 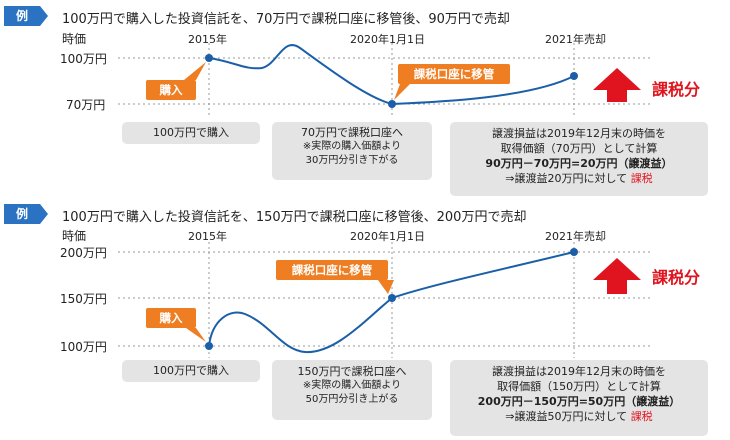 I want to click on y-label-70: 70万円, so click(x=86, y=105).